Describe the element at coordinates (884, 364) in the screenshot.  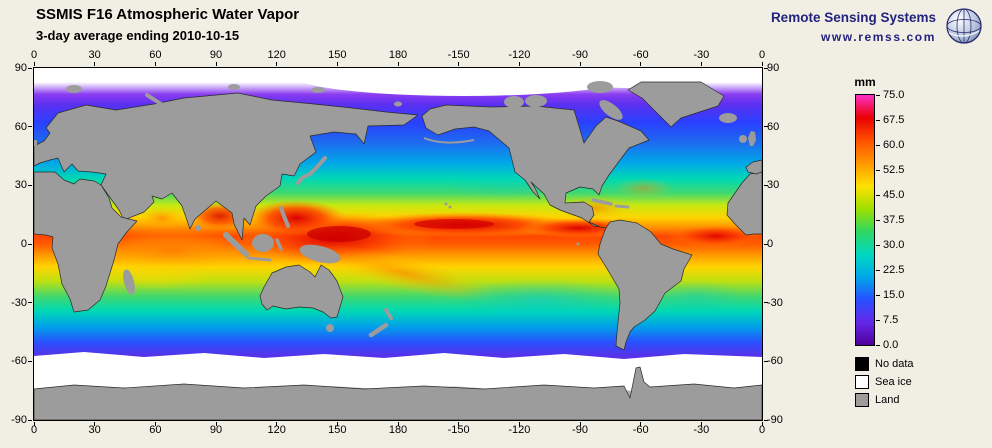
I see `legend-item: No data` at that location.